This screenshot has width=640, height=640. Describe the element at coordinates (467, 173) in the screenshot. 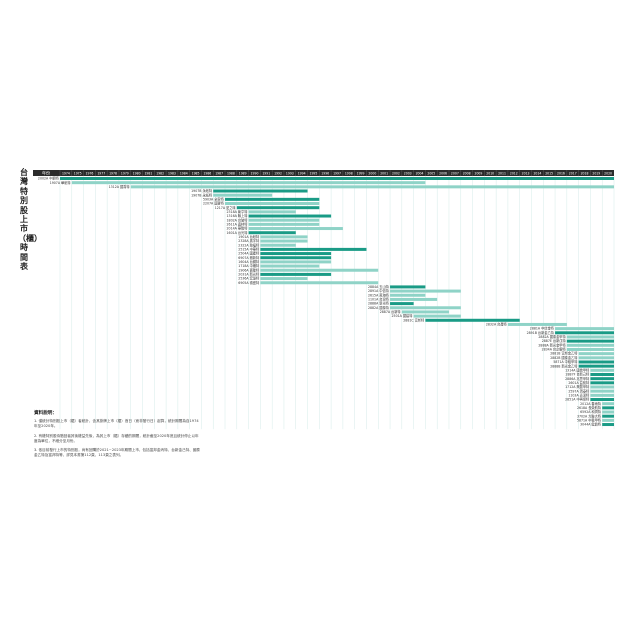

I see `year-tick-label: 2008` at that location.